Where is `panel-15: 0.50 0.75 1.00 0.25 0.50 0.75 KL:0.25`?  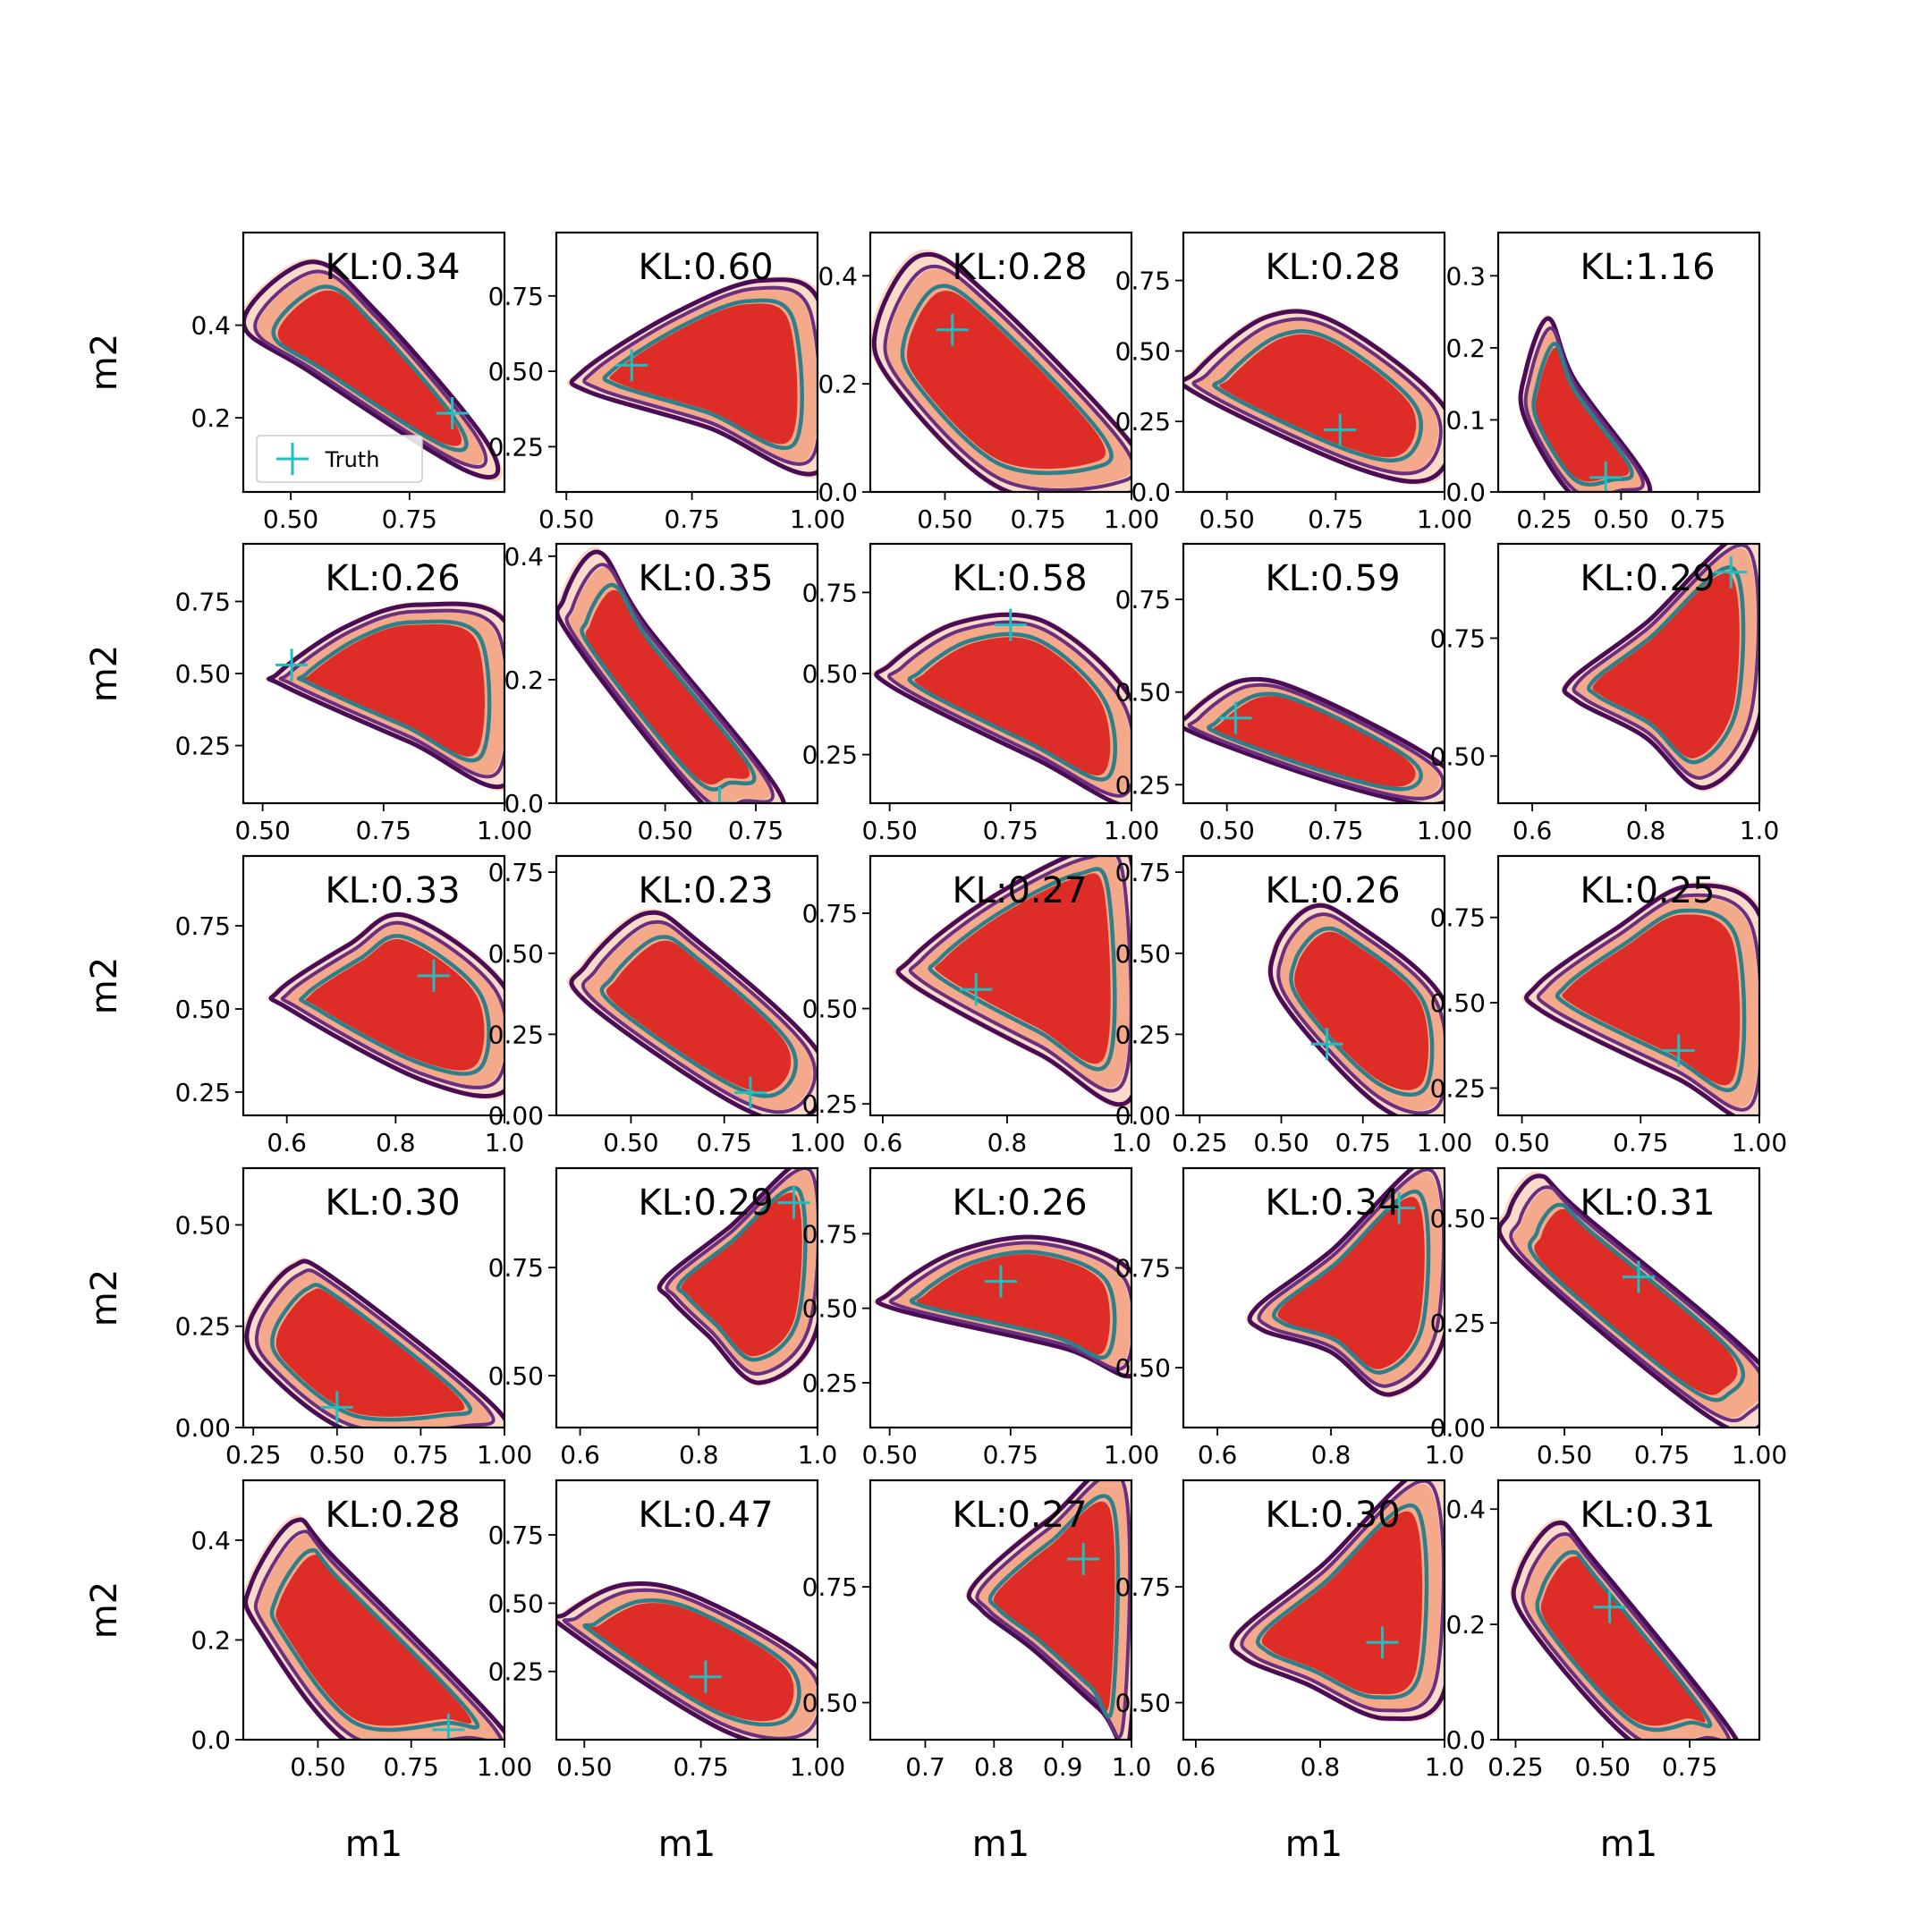
panel-15: 0.50 0.75 1.00 0.25 0.50 0.75 KL:0.25 is located at coordinates (1608, 1005).